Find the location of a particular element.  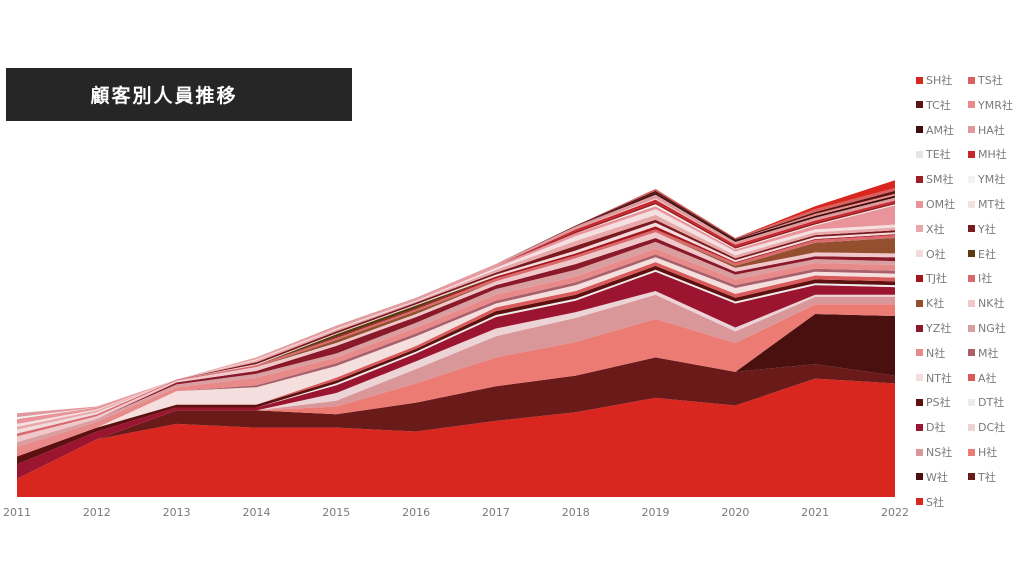

legend-label: W社 is located at coordinates (937, 477).